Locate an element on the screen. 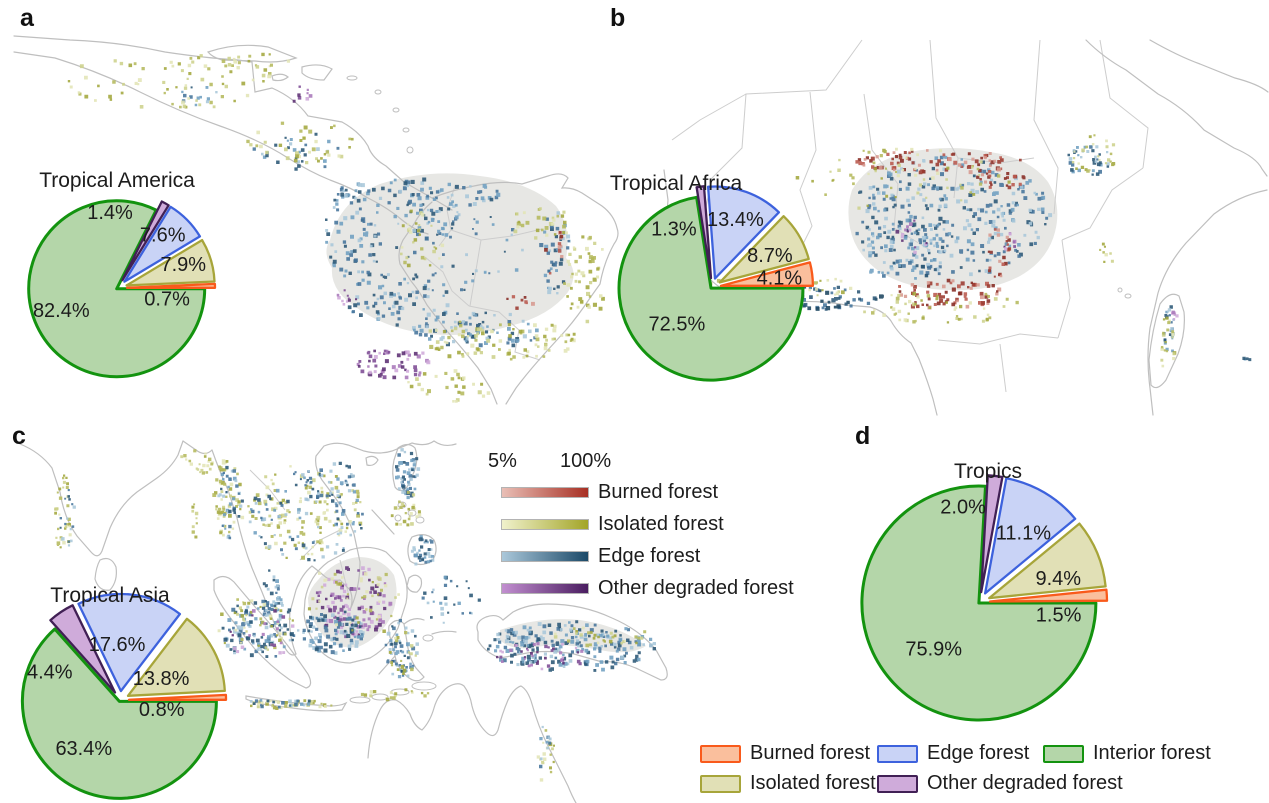  other-gradient-swatch is located at coordinates (545, 588).